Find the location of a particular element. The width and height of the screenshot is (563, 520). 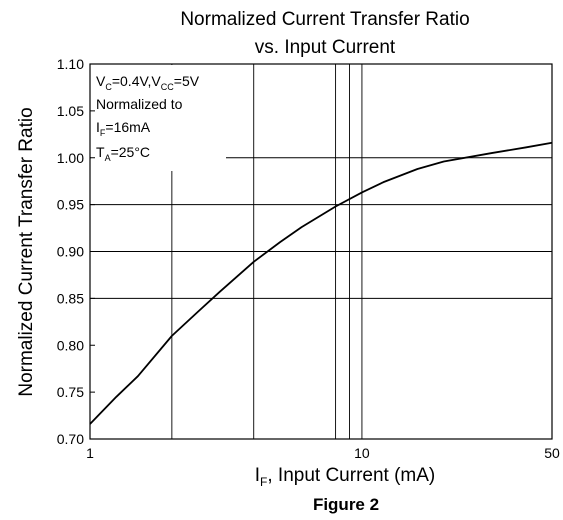

y-tick-labels: 0.70 0.75 0.80 0.85 0.90 0.95 1.00 1.05 1.10 is located at coordinates (76, 251).